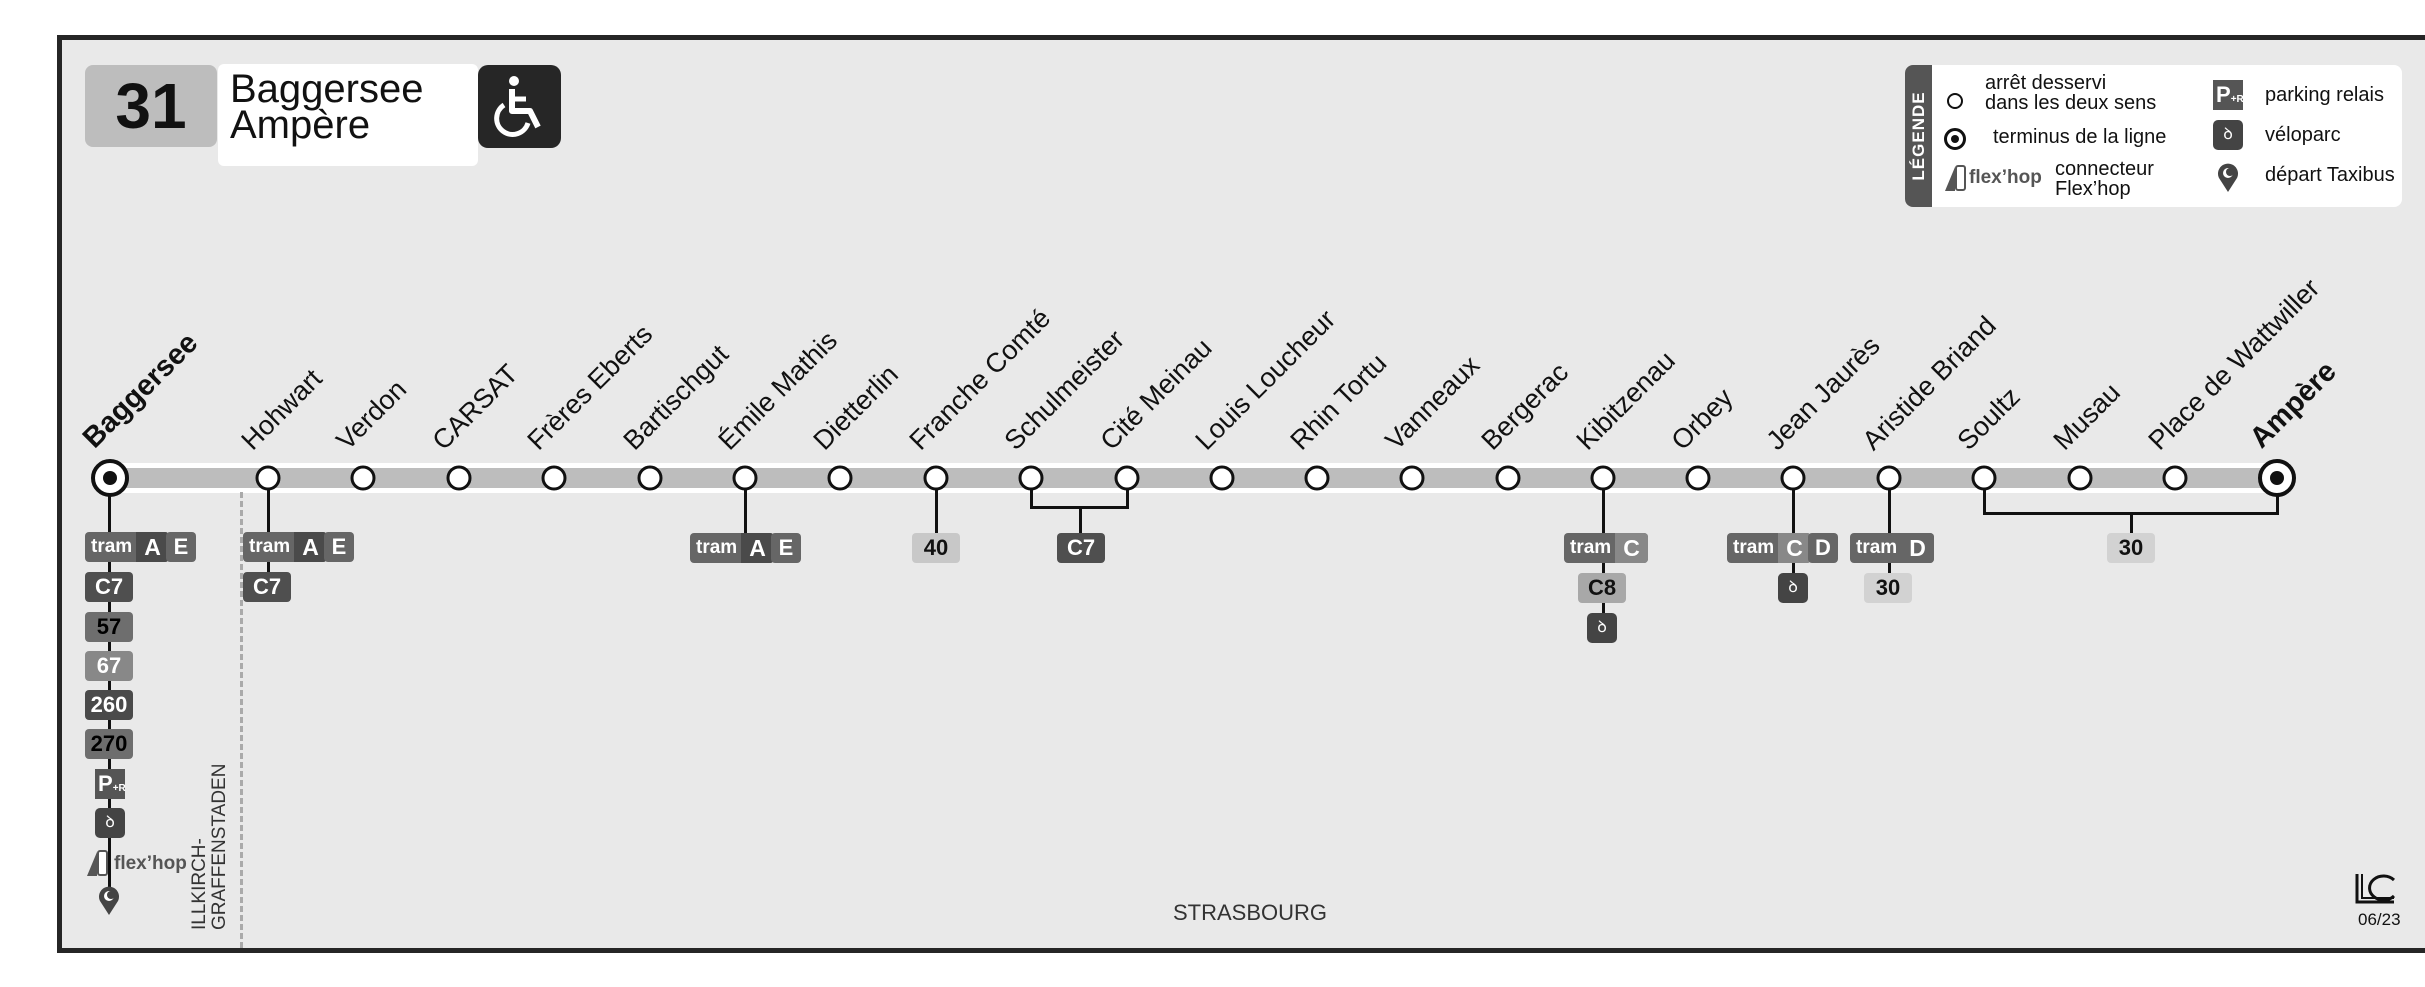 The image size is (2425, 987). What do you see at coordinates (327, 89) in the screenshot?
I see `destination-top: Baggersee` at bounding box center [327, 89].